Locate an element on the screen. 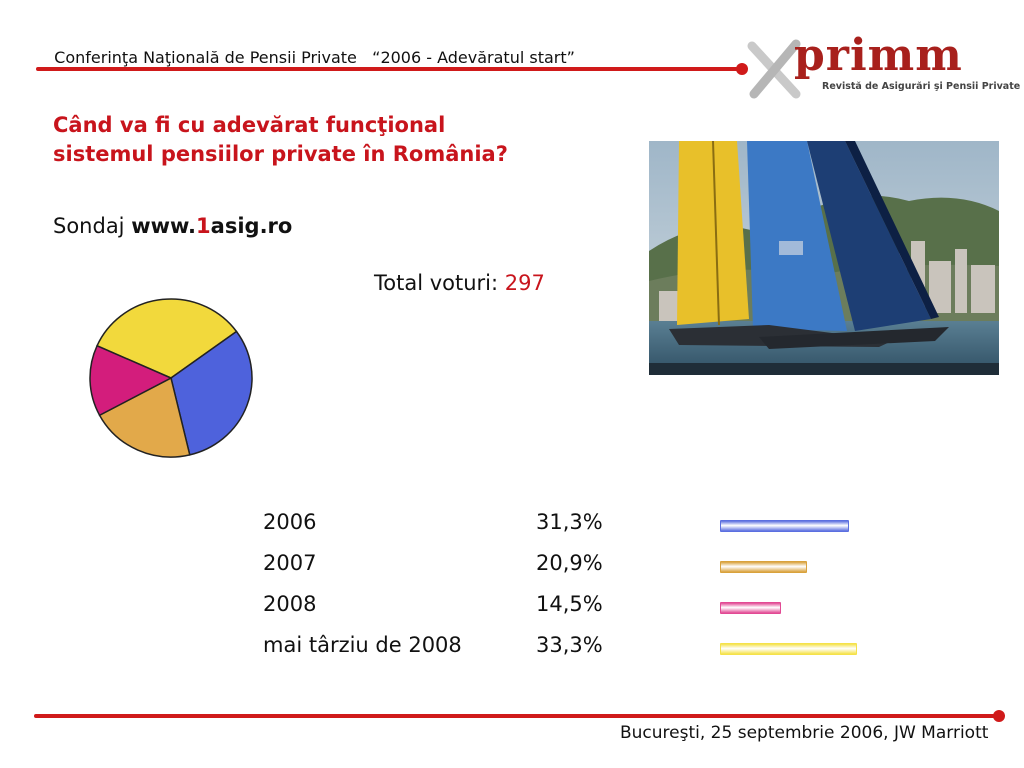 Image resolution: width=1024 pixels, height=768 pixels. survey-source: Sondaj www.1asig.ro is located at coordinates (172, 226).